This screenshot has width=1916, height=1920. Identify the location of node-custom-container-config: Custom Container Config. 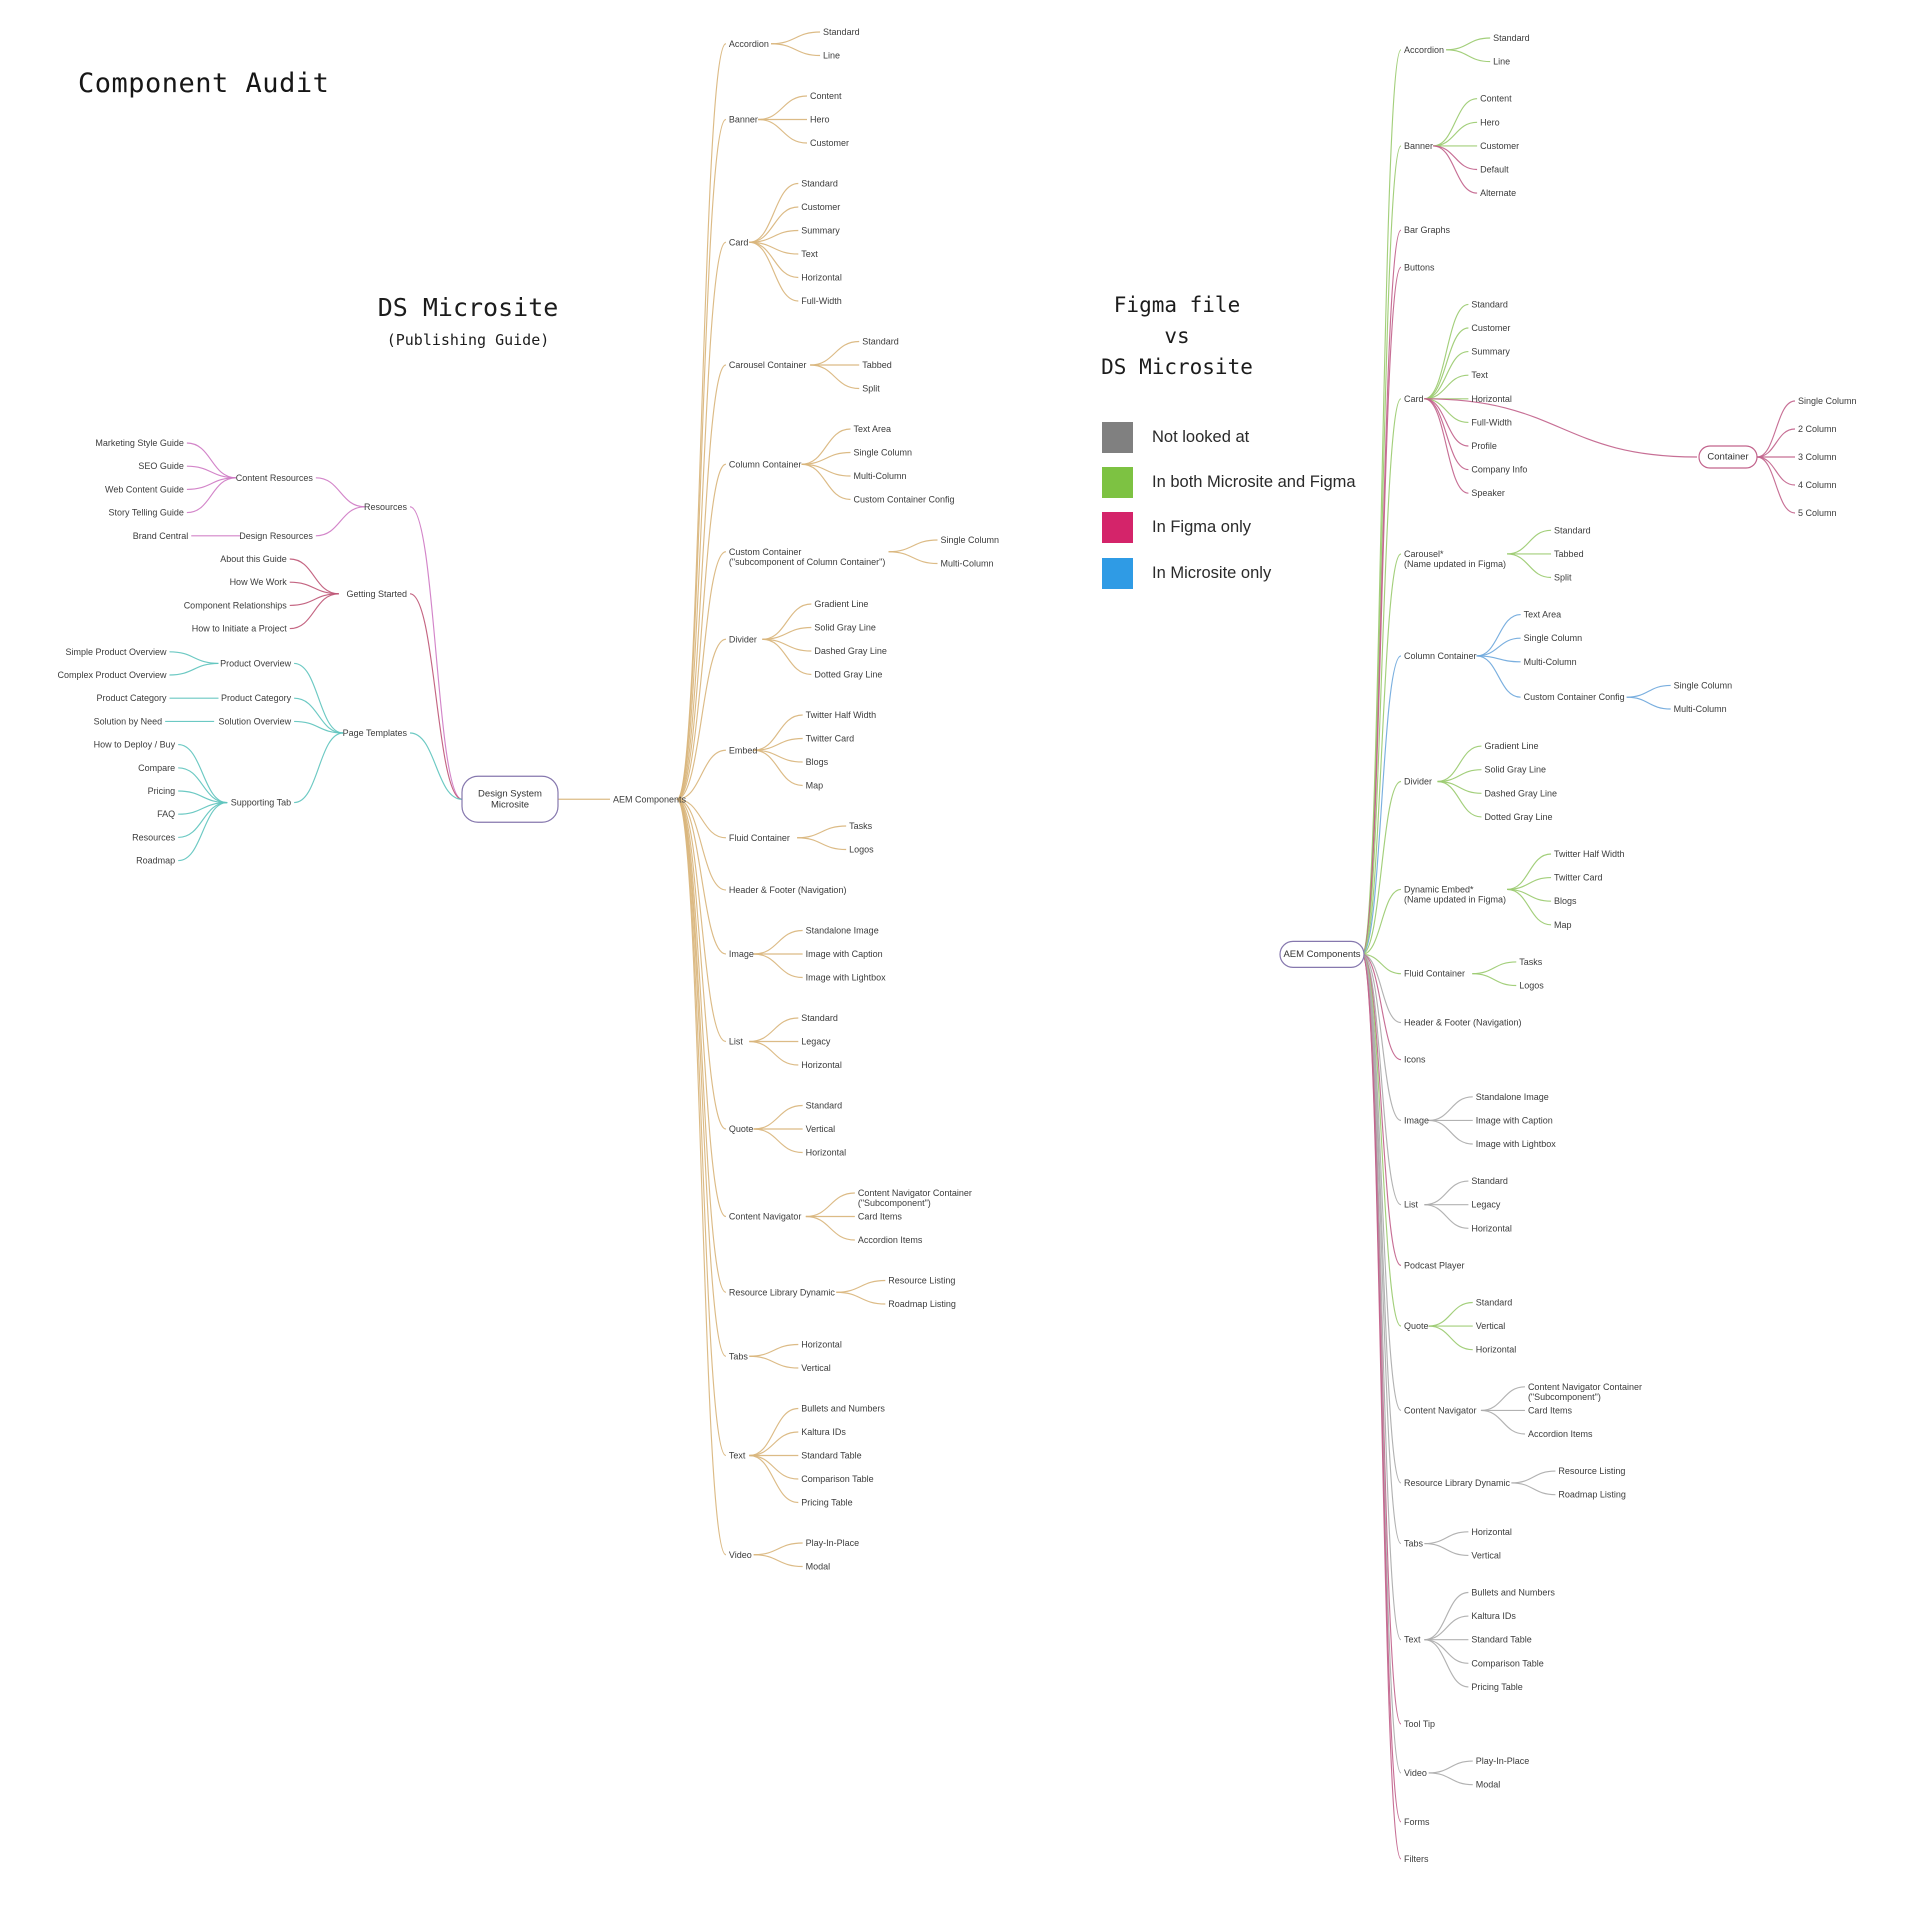
(1574, 697).